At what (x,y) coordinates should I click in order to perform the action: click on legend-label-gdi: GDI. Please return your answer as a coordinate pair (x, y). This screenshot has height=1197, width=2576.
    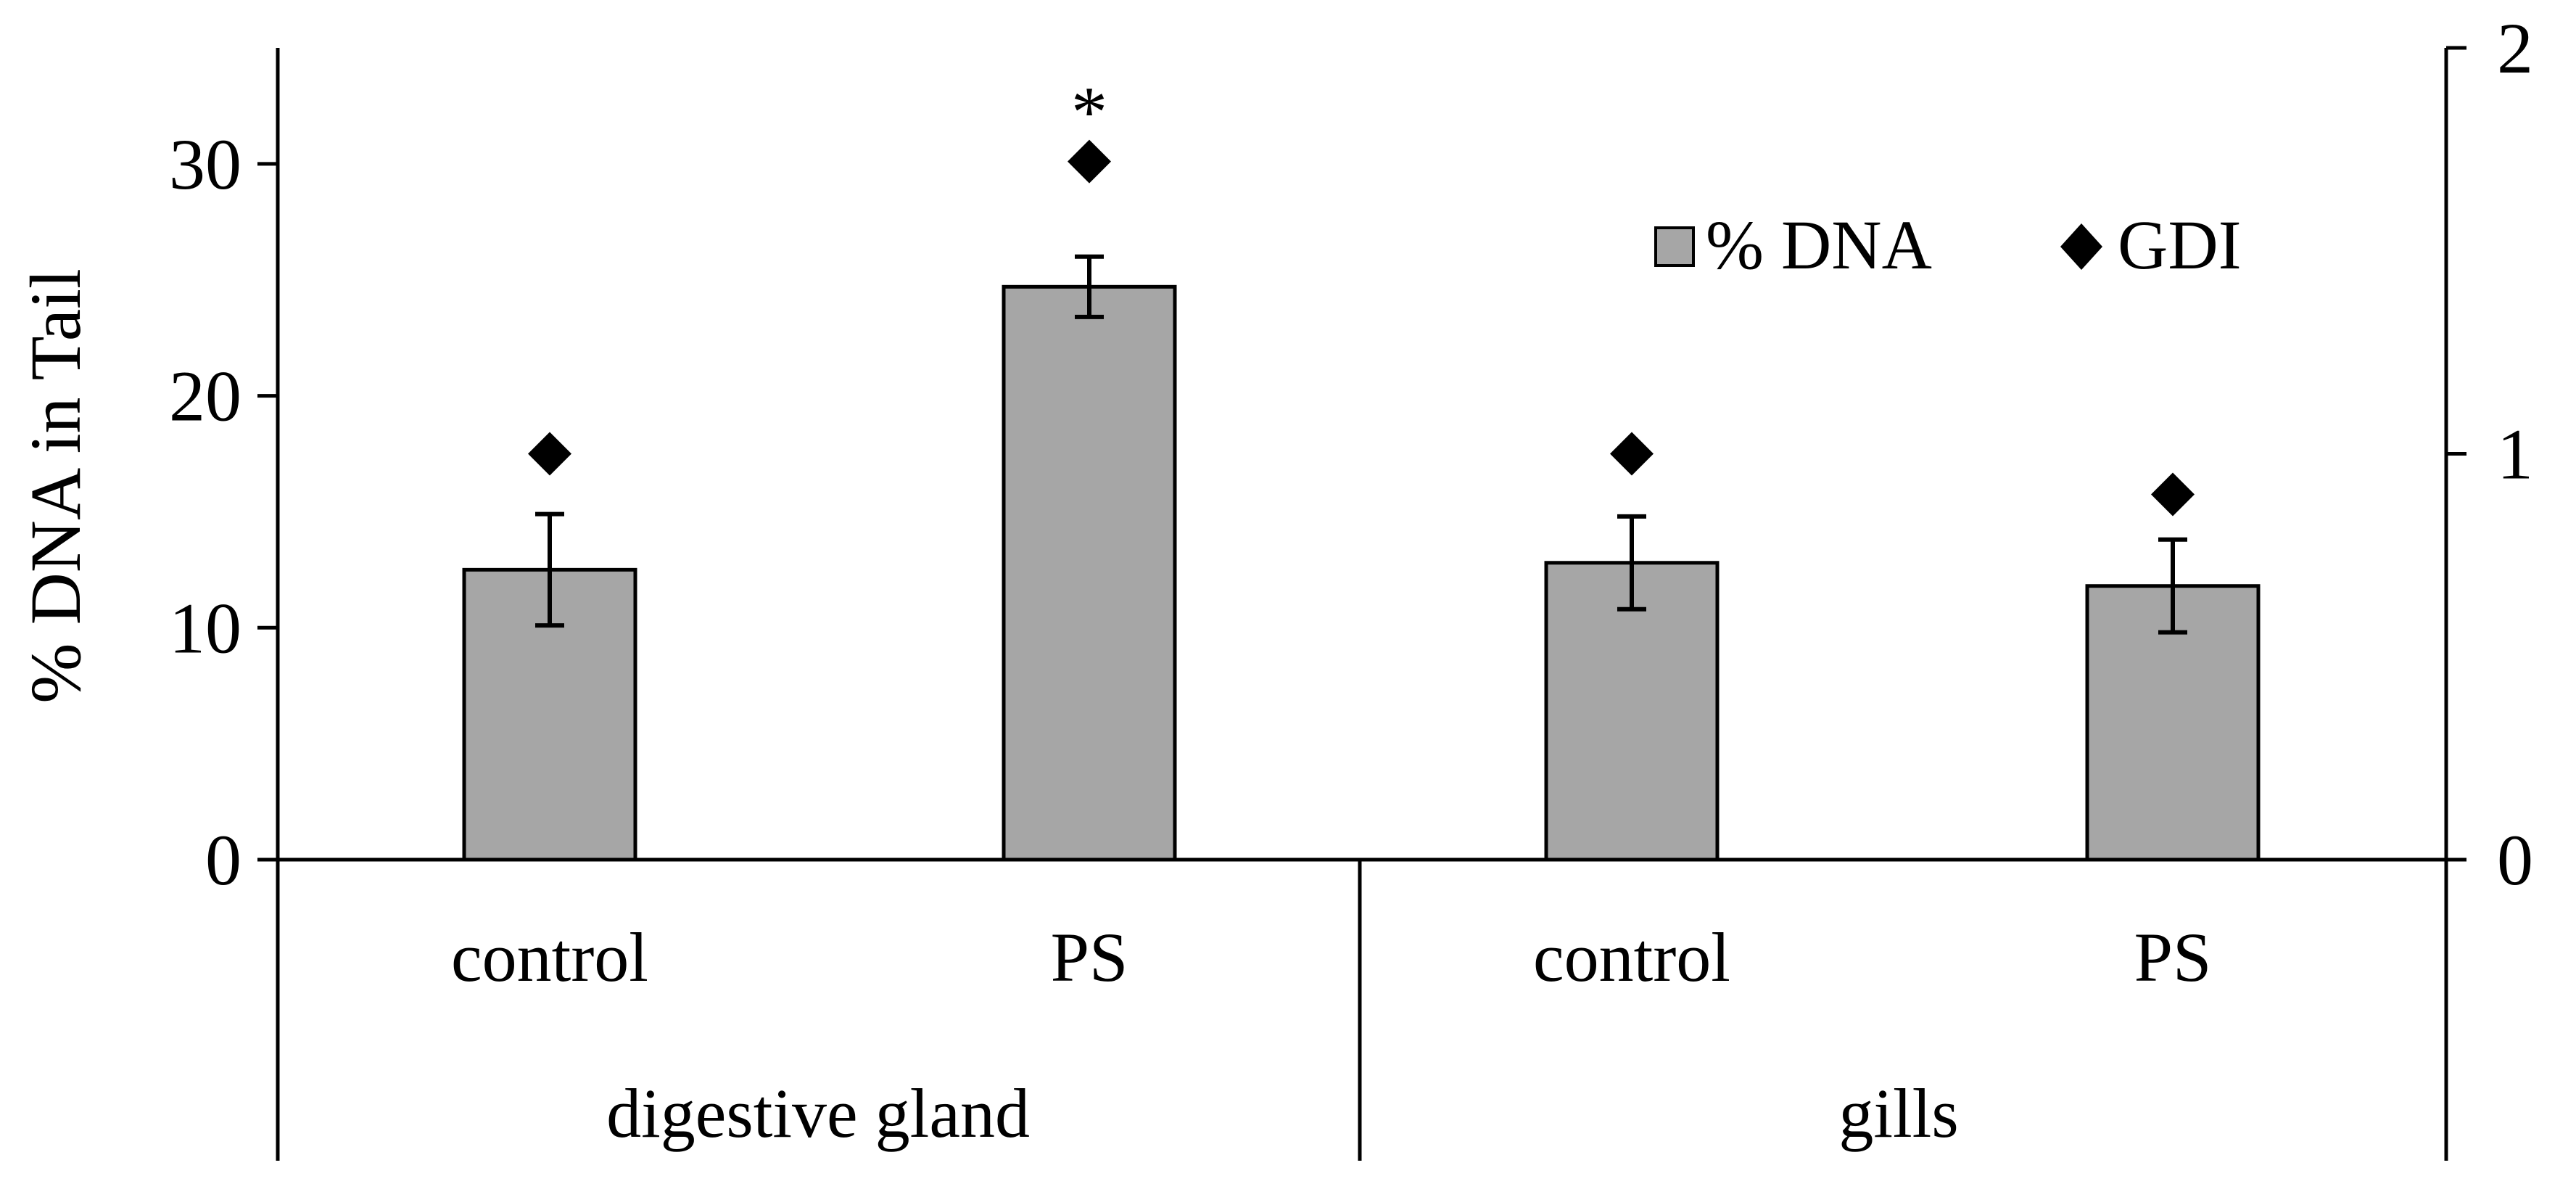
    Looking at the image, I should click on (2180, 245).